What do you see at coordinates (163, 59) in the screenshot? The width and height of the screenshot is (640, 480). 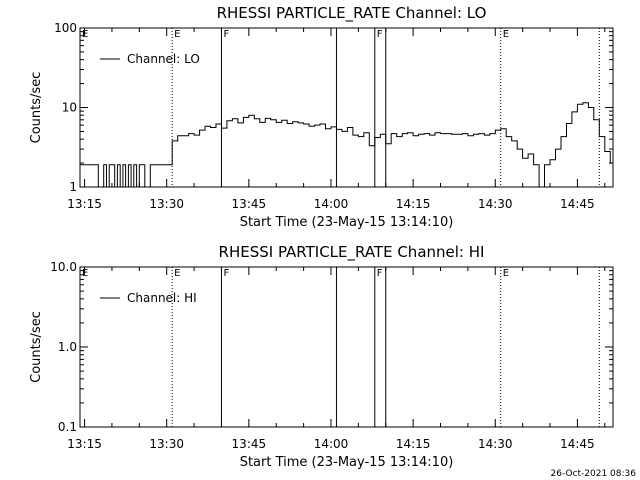 I see `legend-label: Channel: LO` at bounding box center [163, 59].